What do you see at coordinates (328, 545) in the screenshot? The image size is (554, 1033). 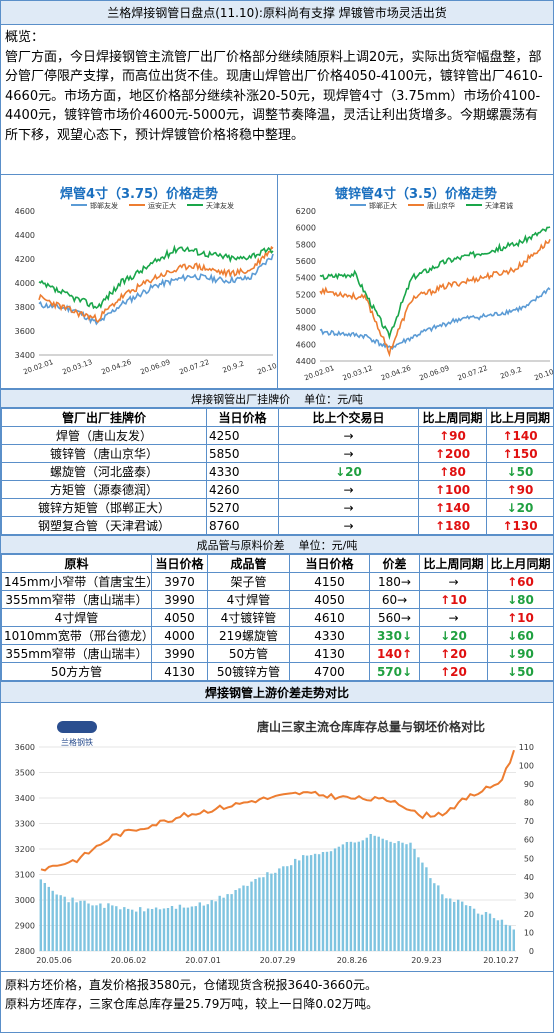 I see `spread-unit: 单位：元/吨` at bounding box center [328, 545].